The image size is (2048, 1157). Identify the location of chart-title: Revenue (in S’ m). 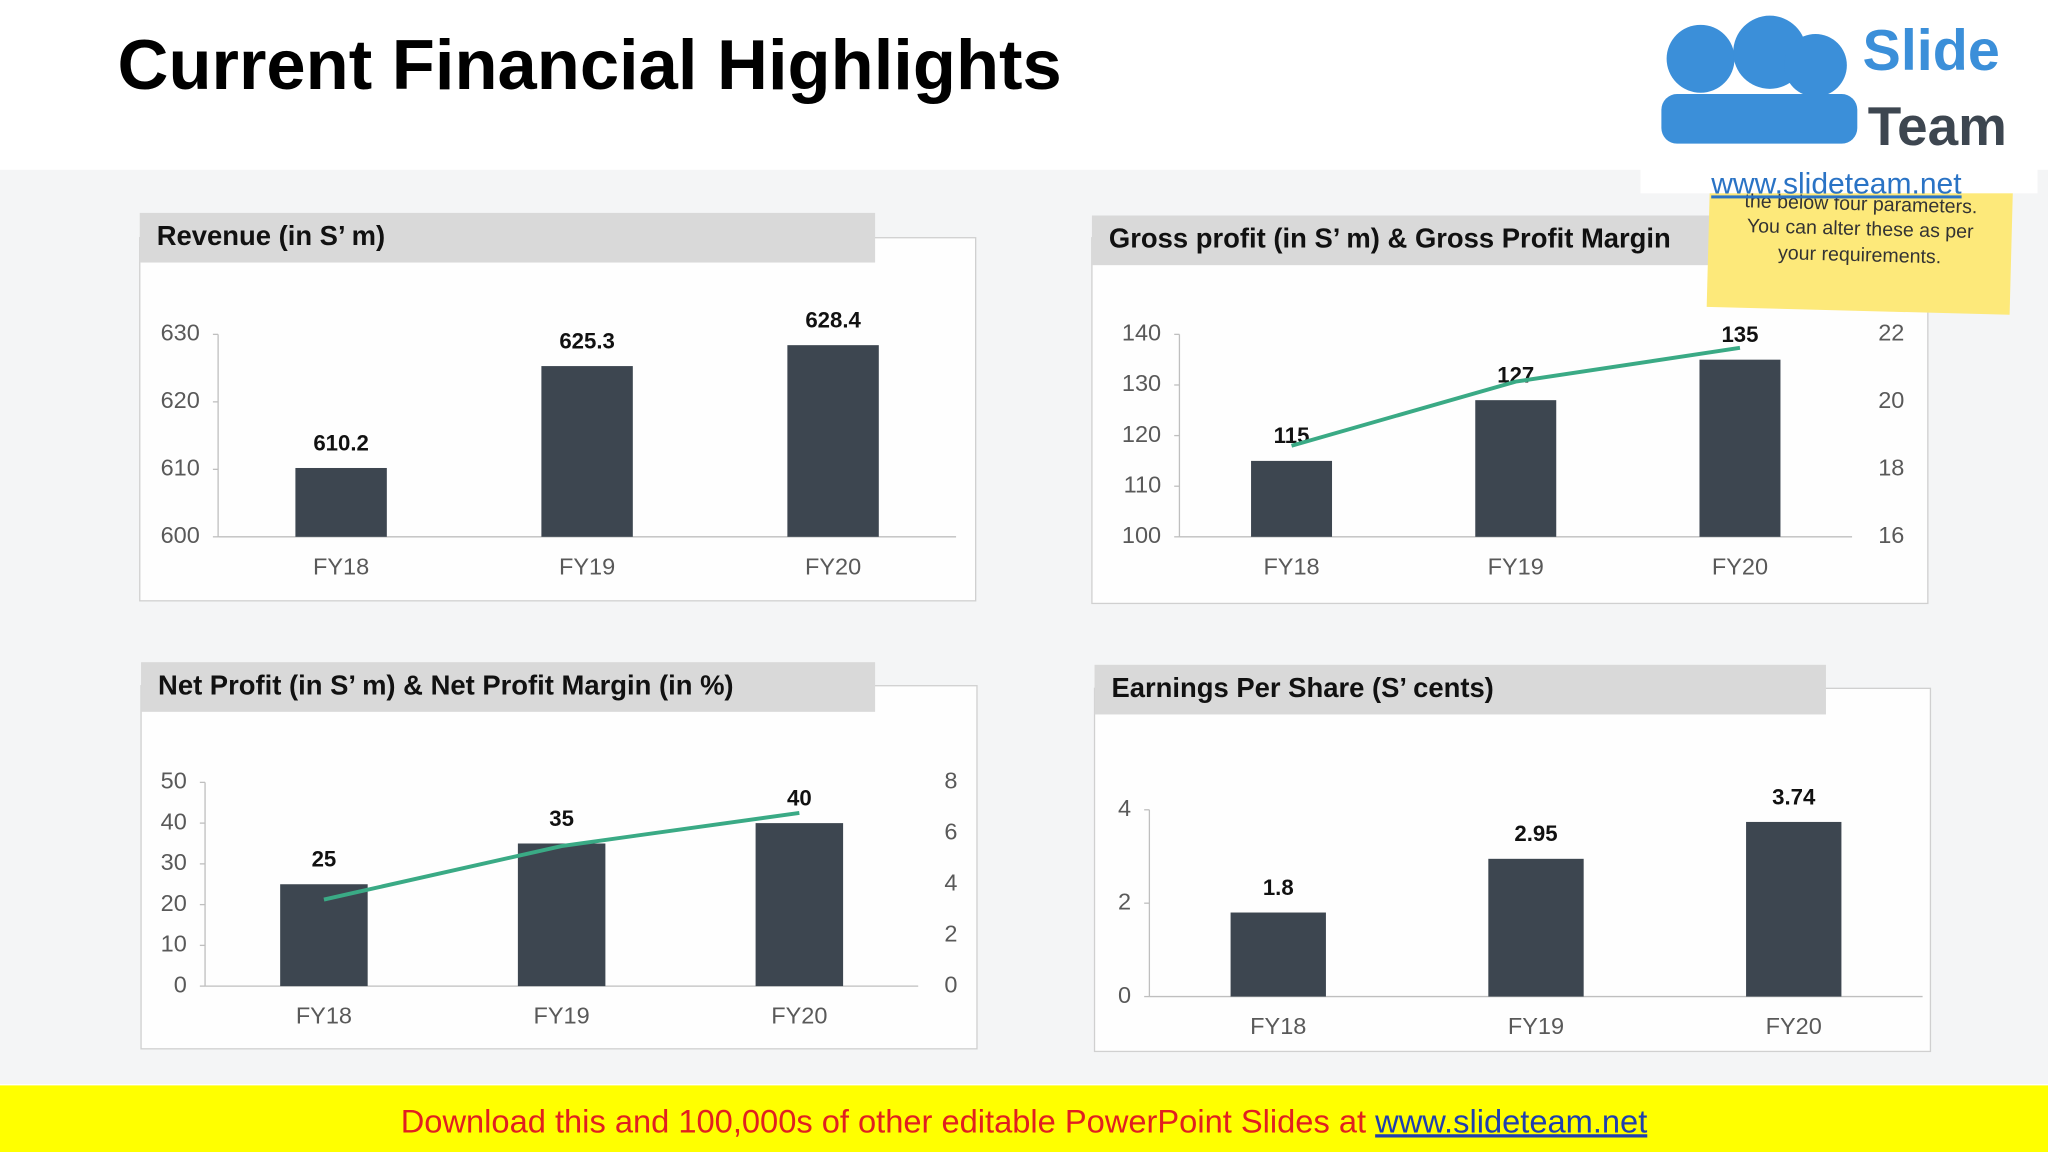
(271, 235).